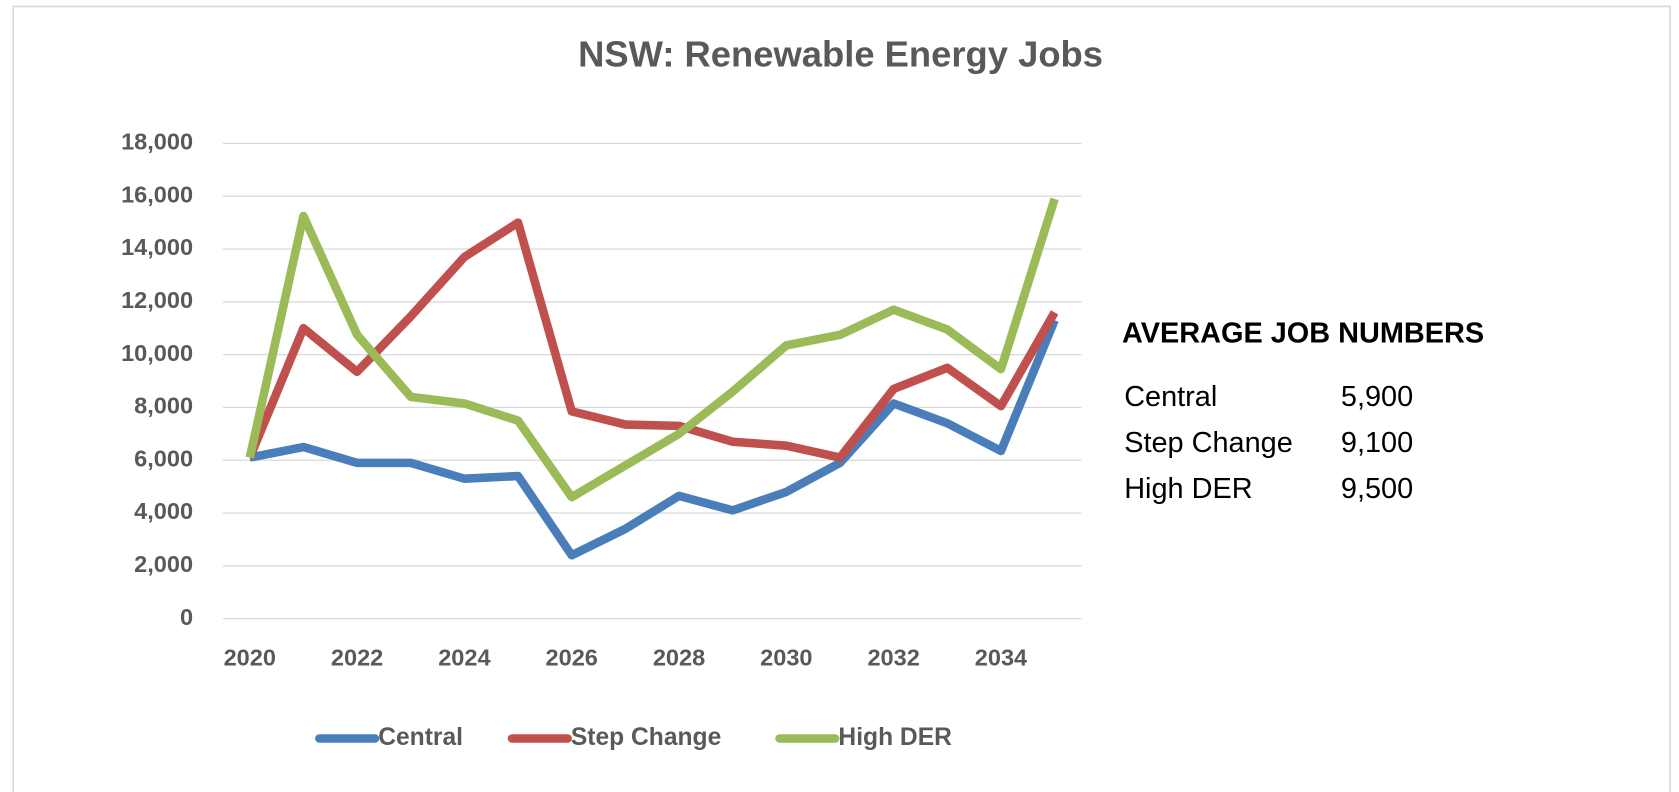  I want to click on side-row-value: 9,500, so click(1377, 489).